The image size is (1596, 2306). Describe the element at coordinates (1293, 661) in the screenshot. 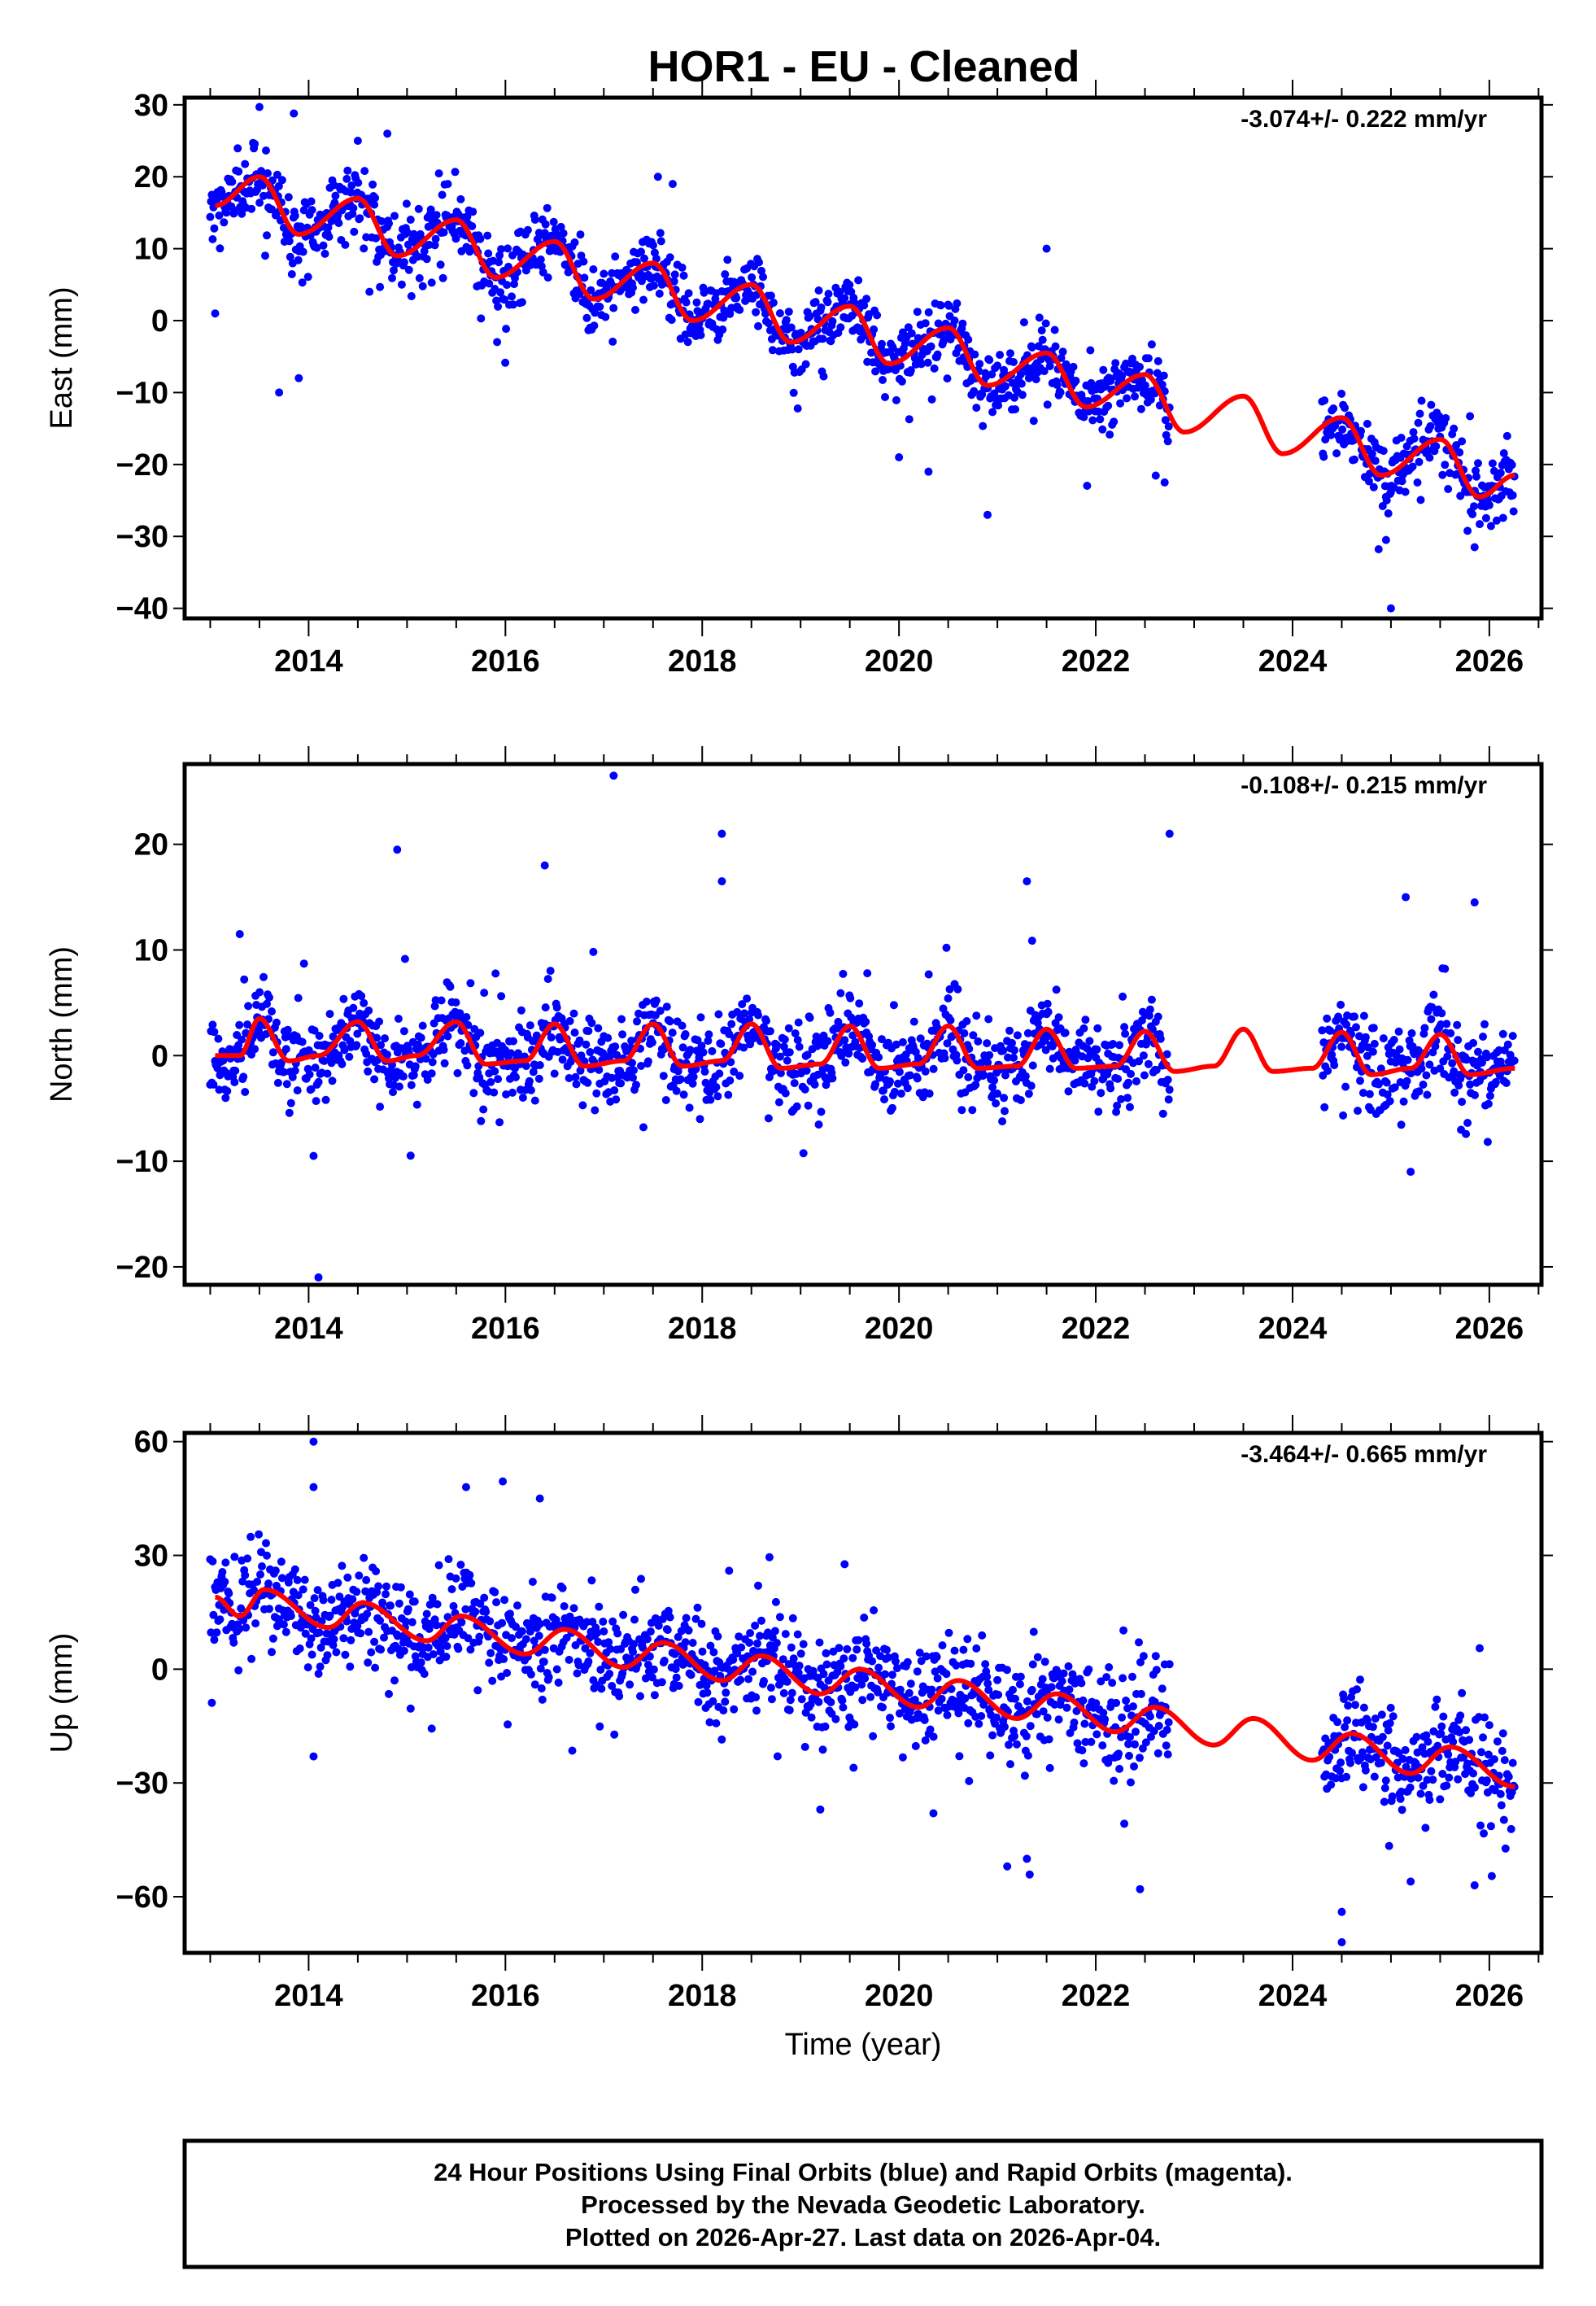

I see `x-tick-label: 2024` at that location.